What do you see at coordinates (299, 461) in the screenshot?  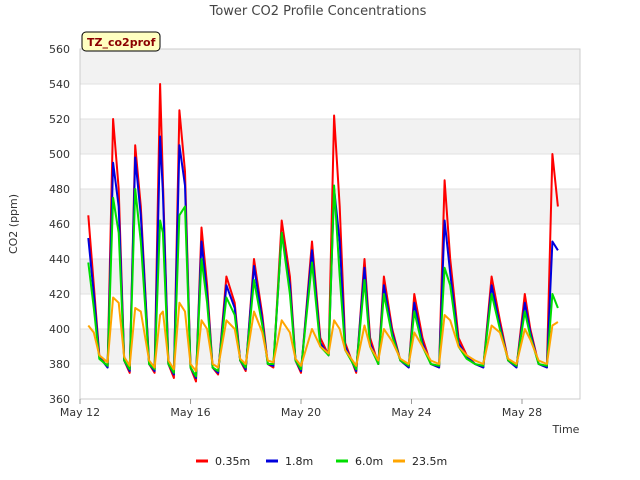 I see `legend-label: 1.8m` at bounding box center [299, 461].